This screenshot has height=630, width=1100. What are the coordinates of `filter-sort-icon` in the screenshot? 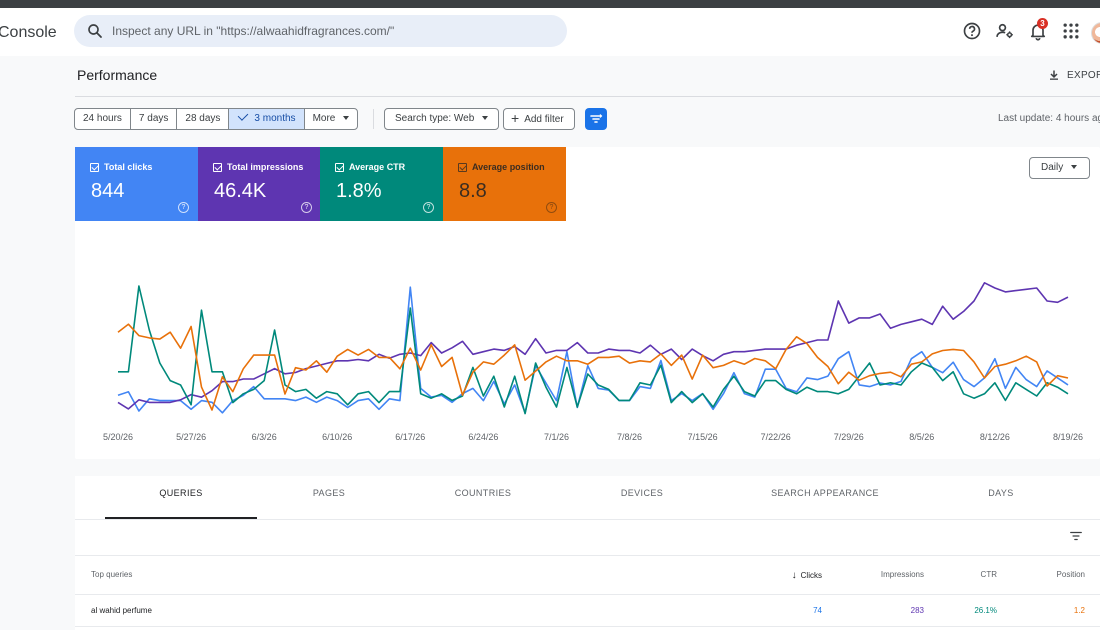 It's located at (596, 118).